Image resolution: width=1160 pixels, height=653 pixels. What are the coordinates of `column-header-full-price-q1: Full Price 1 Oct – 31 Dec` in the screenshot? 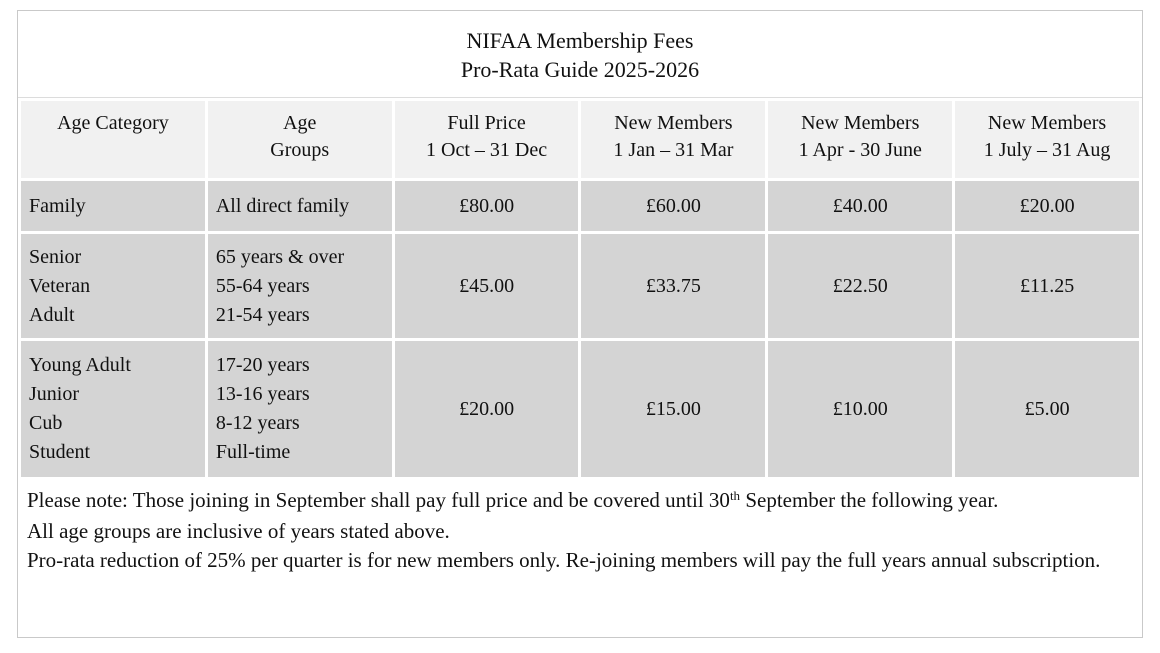 It's located at (486, 139).